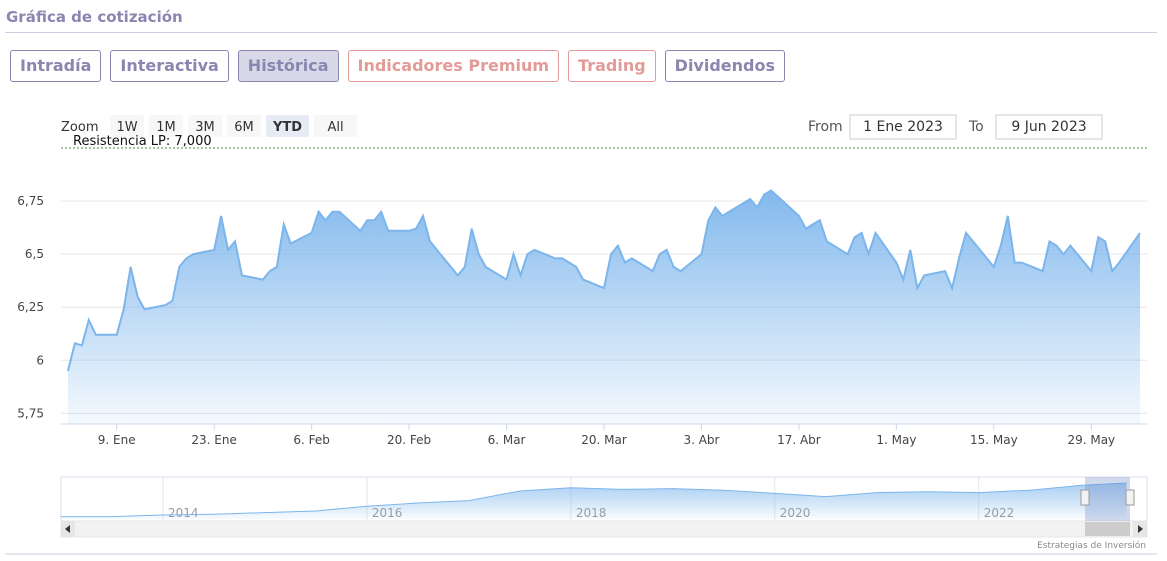  I want to click on x-tick-label: 20. Feb, so click(409, 440).